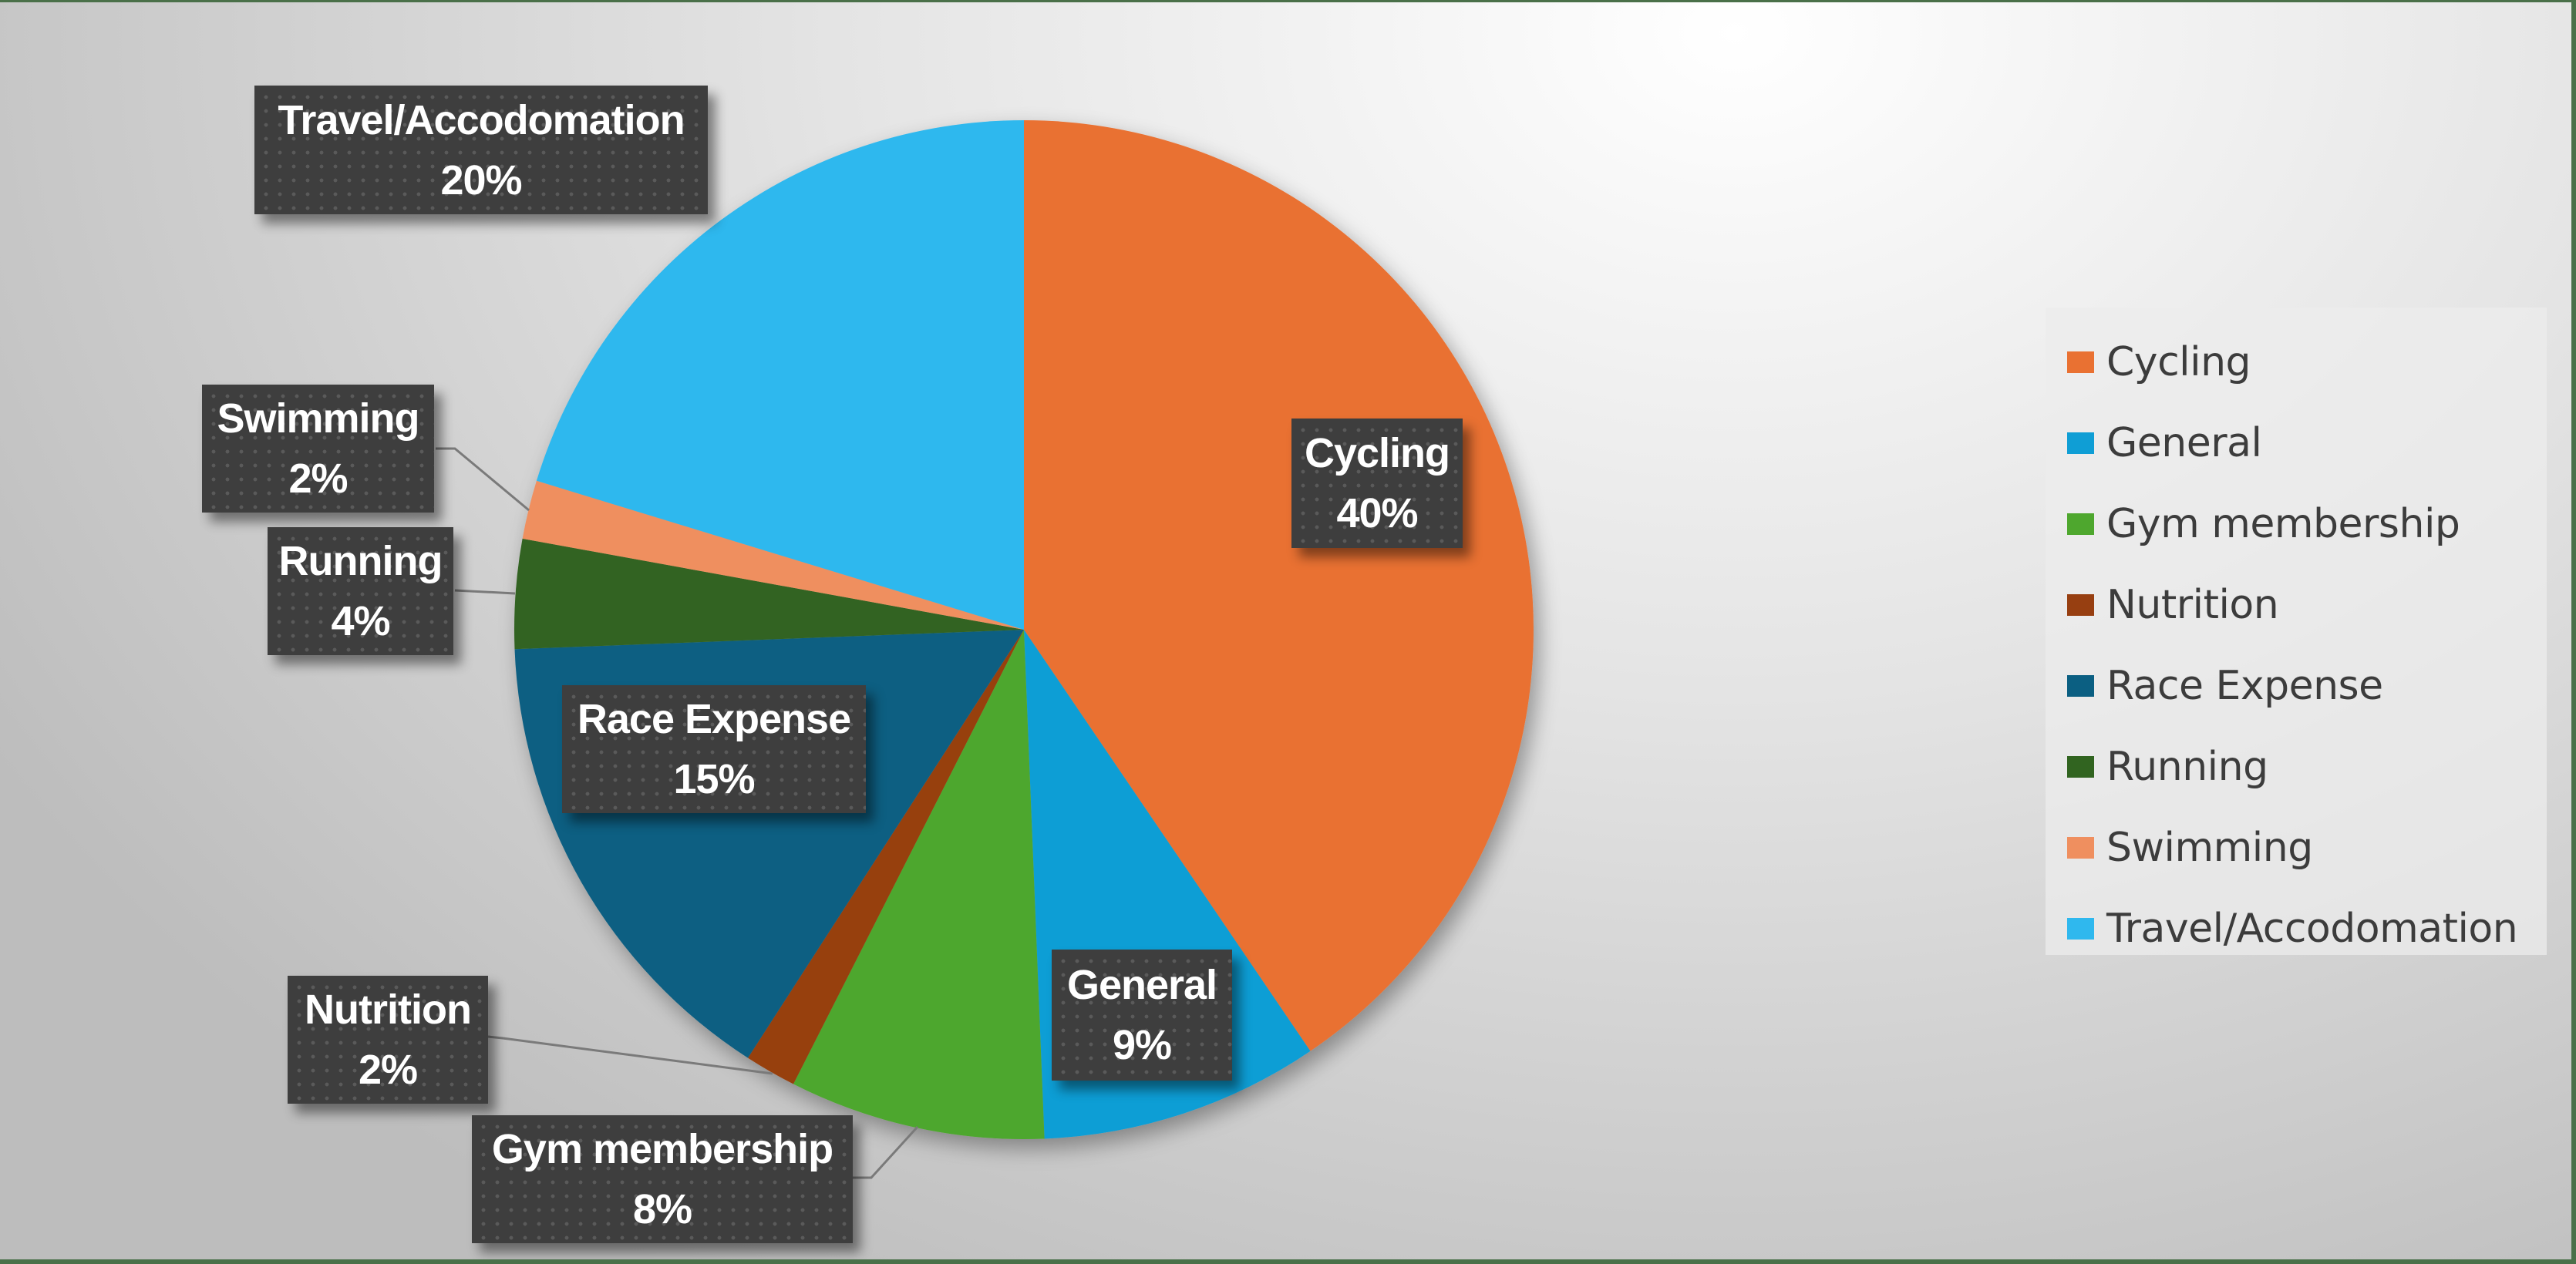 The image size is (2576, 1264). I want to click on legend-item-swimming: Swimming, so click(2307, 847).